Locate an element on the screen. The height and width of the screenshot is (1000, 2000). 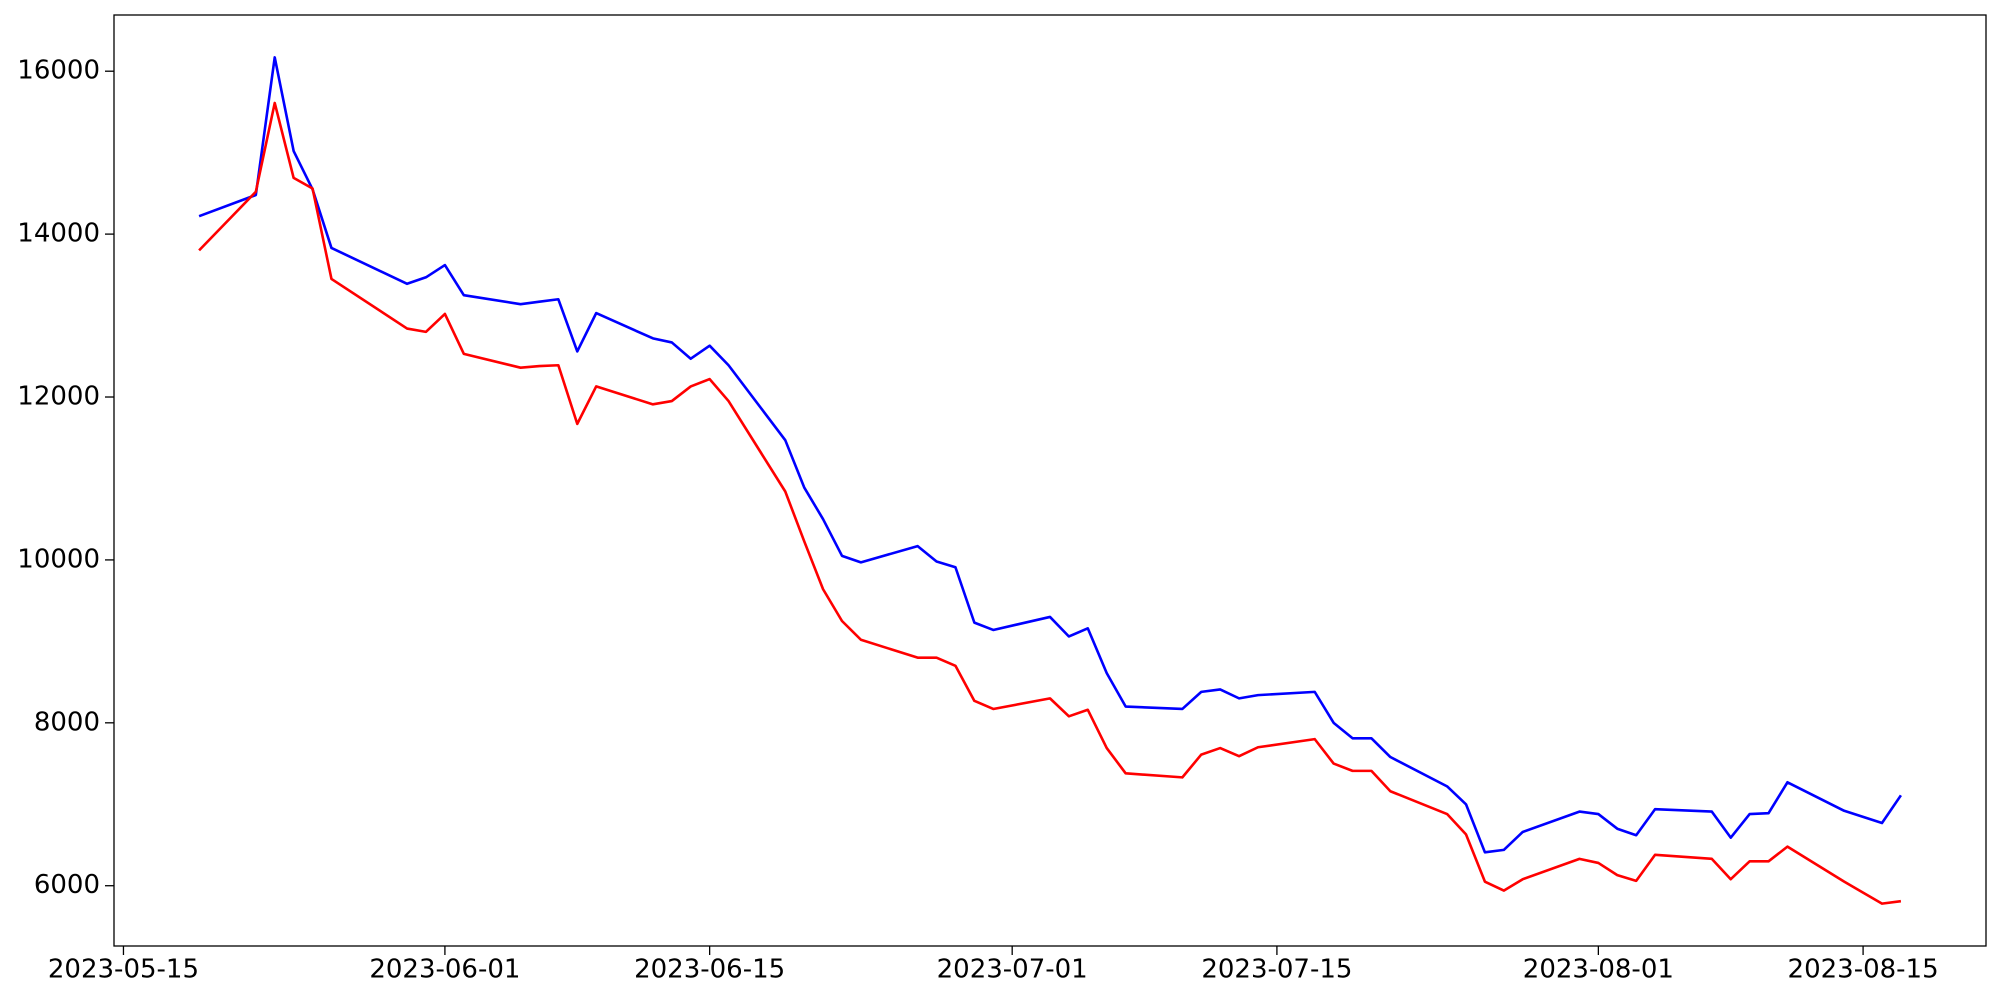
x-tick-label: 2023-08-01 is located at coordinates (1598, 970).